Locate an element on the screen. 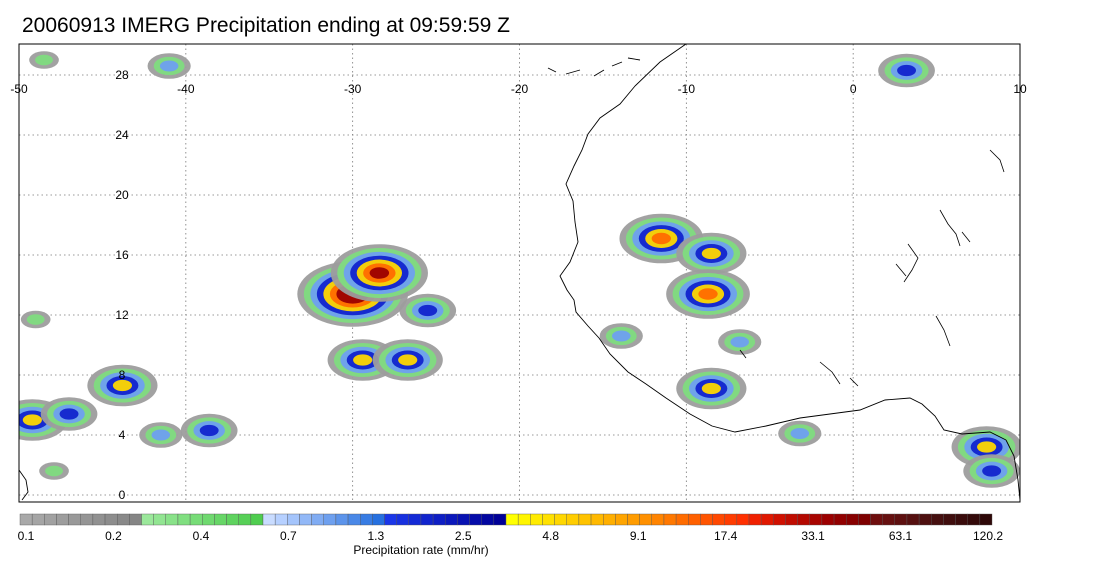 This screenshot has width=1101, height=571. latitude-label: 4 is located at coordinates (122, 435).